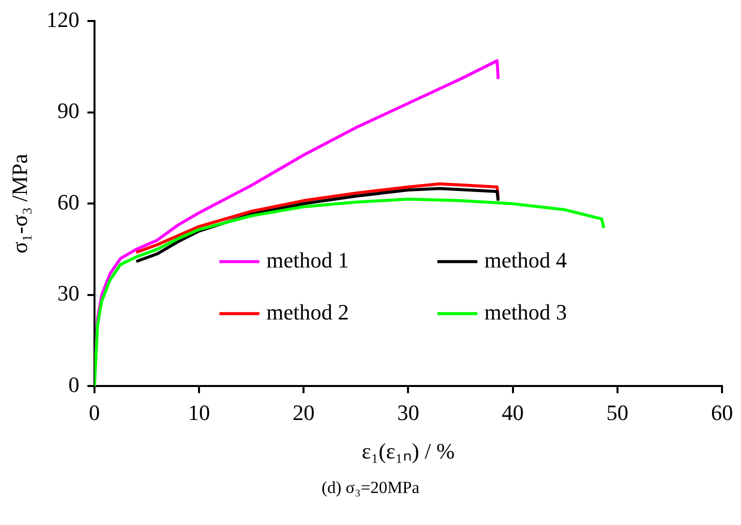  I want to click on x-axis-title: ε₁(ε₁ₙ) / %, so click(408, 451).